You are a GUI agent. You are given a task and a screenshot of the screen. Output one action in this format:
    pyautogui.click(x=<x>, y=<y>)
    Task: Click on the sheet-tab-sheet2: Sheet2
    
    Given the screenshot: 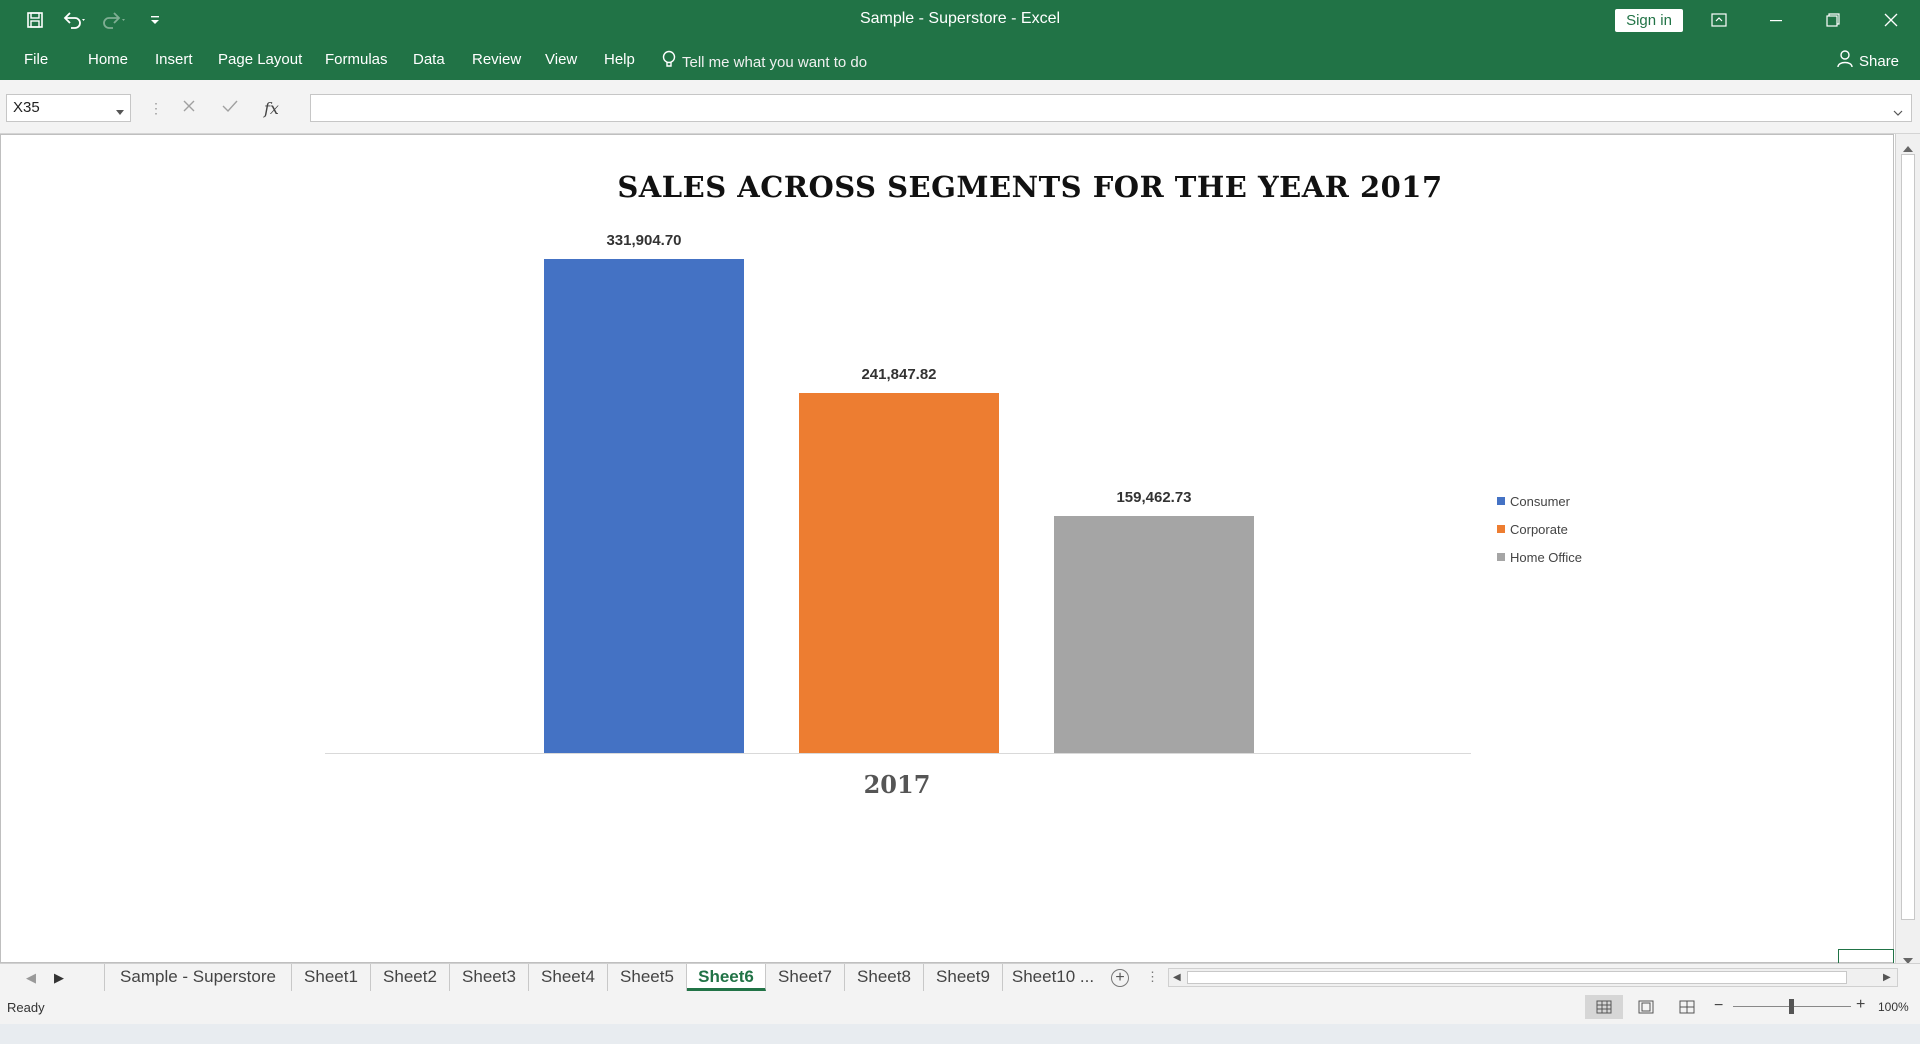 What is the action you would take?
    pyautogui.click(x=410, y=977)
    